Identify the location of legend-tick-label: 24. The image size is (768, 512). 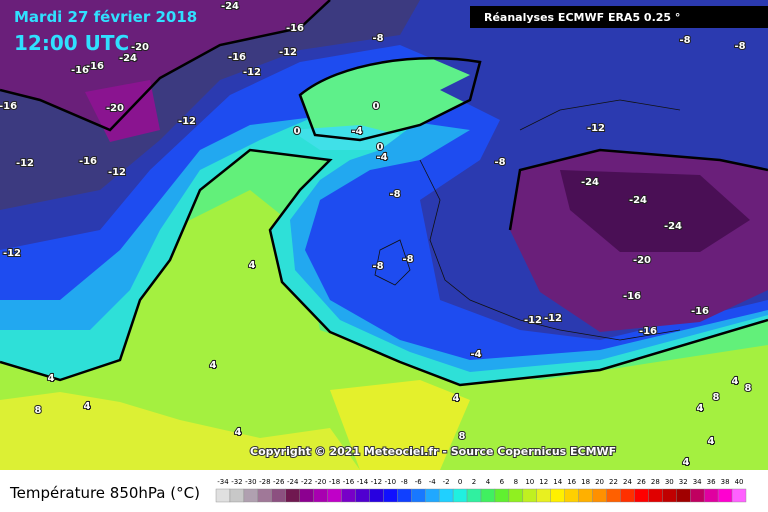
(627, 482).